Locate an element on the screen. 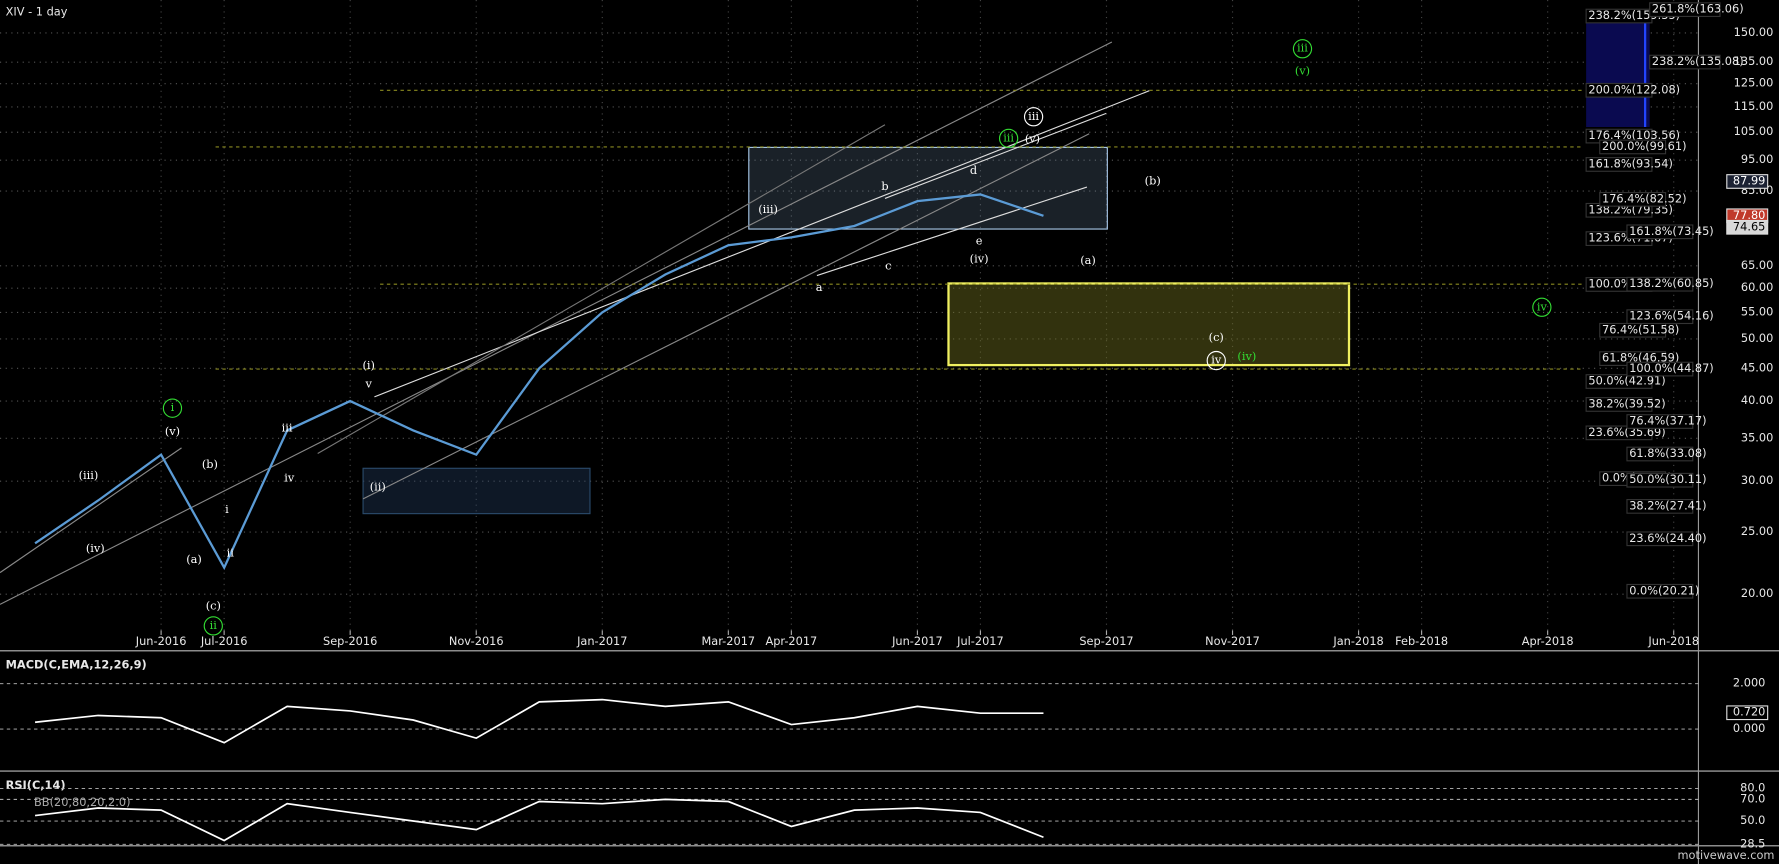  y-tick-label: 20.00 is located at coordinates (1757, 593).